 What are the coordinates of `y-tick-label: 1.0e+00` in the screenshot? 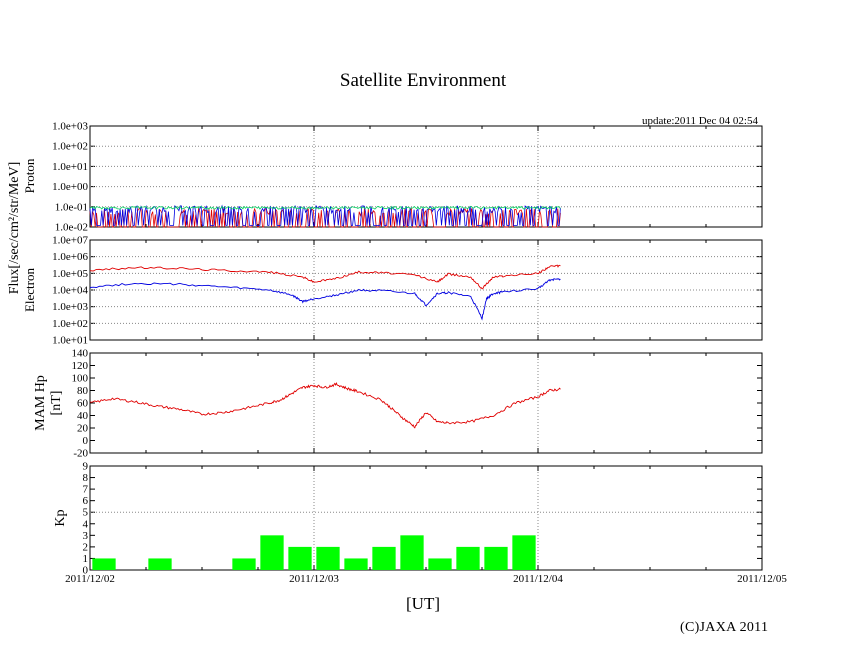 It's located at (70, 187).